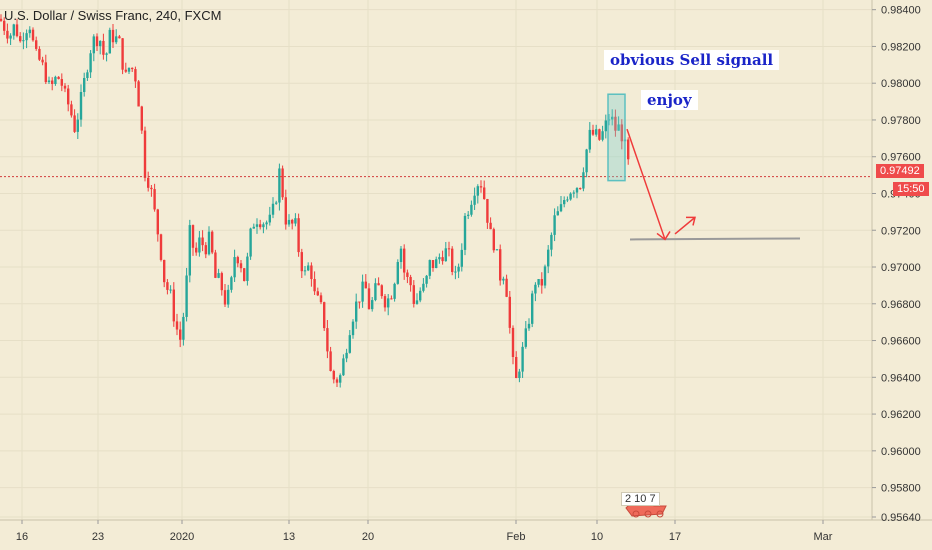 Image resolution: width=932 pixels, height=550 pixels. Describe the element at coordinates (901, 158) in the screenshot. I see `price-tick-label: 0.97600` at that location.